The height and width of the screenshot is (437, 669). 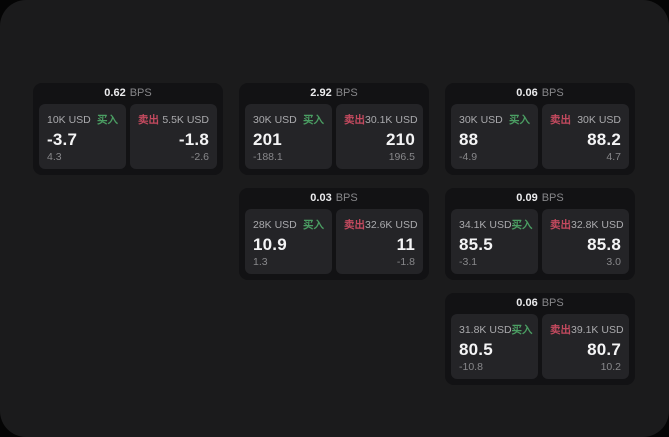 What do you see at coordinates (604, 244) in the screenshot?
I see `sell-price: 85.8` at bounding box center [604, 244].